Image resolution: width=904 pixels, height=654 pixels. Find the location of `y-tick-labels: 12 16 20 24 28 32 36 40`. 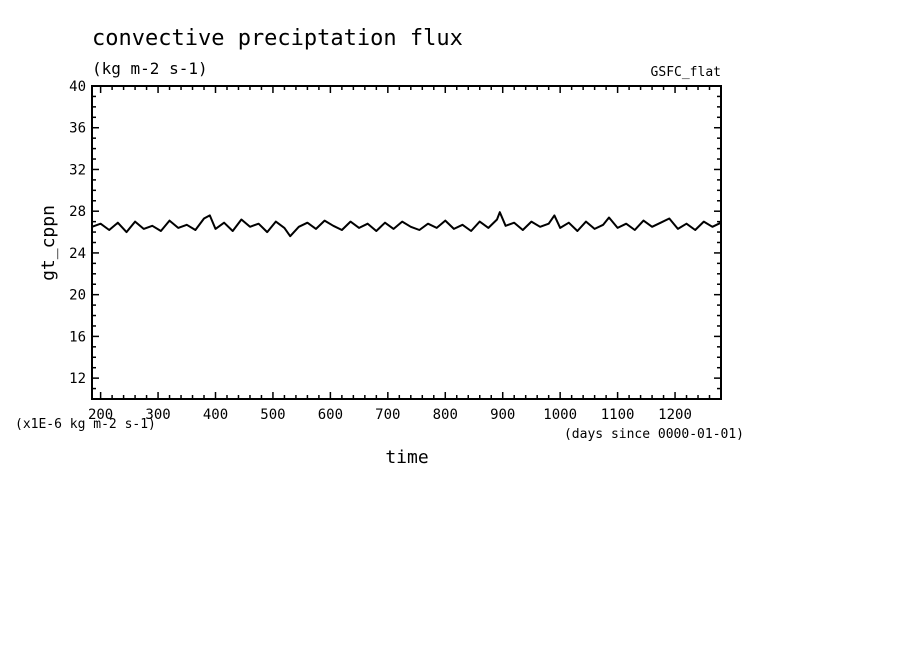

y-tick-labels: 12 16 20 24 28 32 36 40 is located at coordinates (77, 233).